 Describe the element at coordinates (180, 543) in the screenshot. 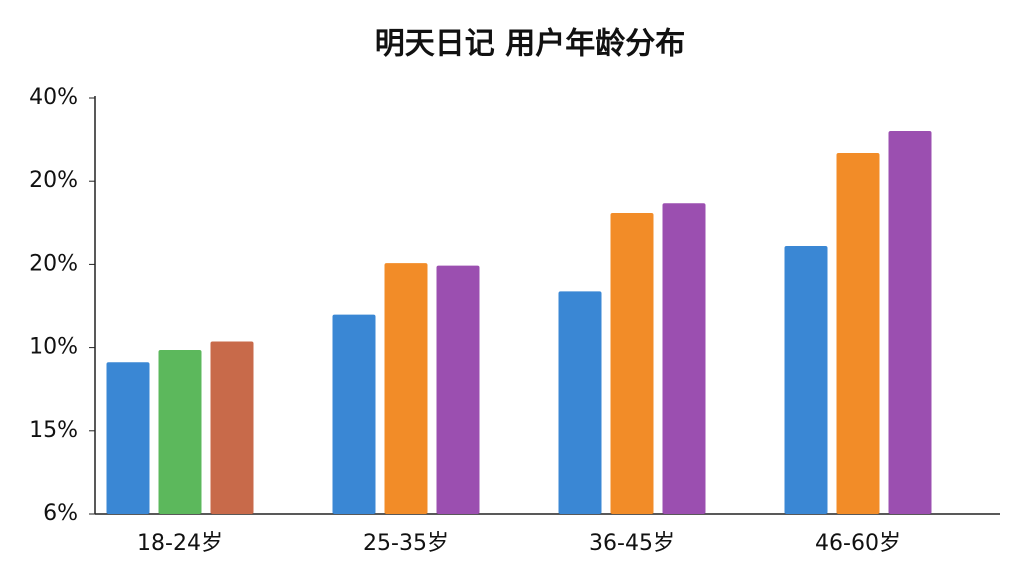

I see `x-tick-label: 18-24岁` at that location.